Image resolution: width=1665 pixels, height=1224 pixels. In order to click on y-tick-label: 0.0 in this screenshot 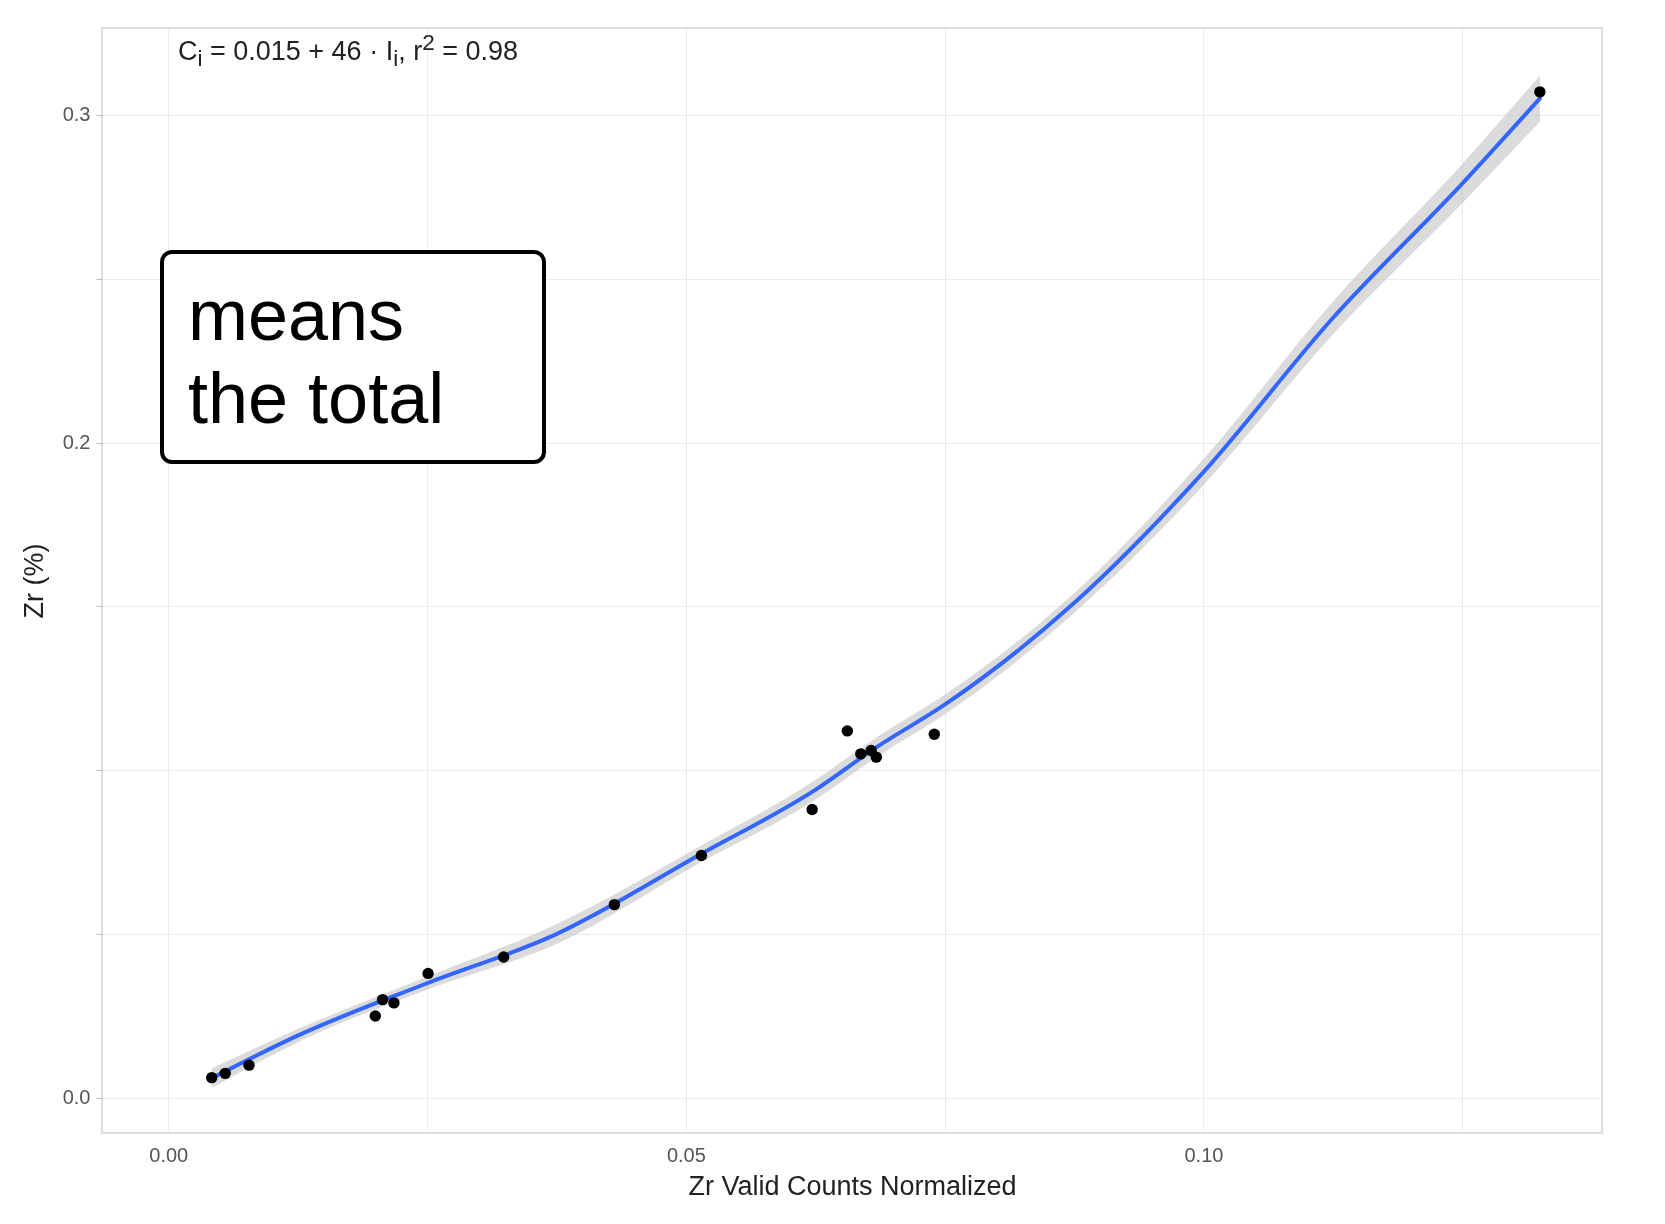, I will do `click(76, 1097)`.